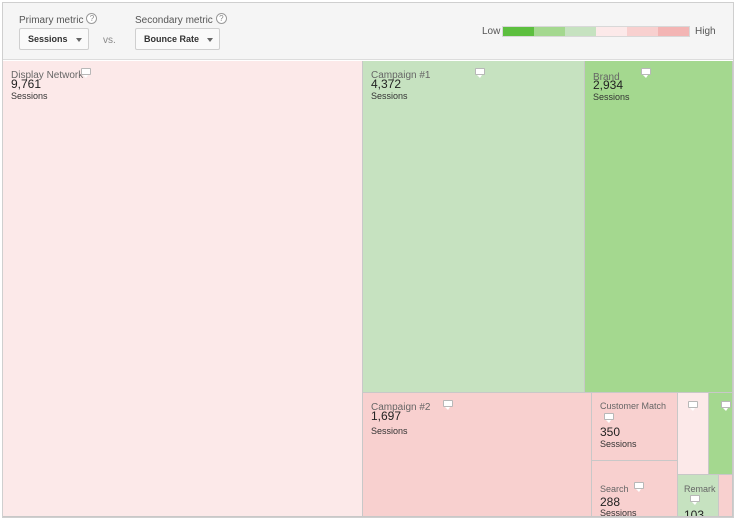 The height and width of the screenshot is (520, 736). Describe the element at coordinates (172, 39) in the screenshot. I see `secondary-metric-value: Bounce Rate` at that location.